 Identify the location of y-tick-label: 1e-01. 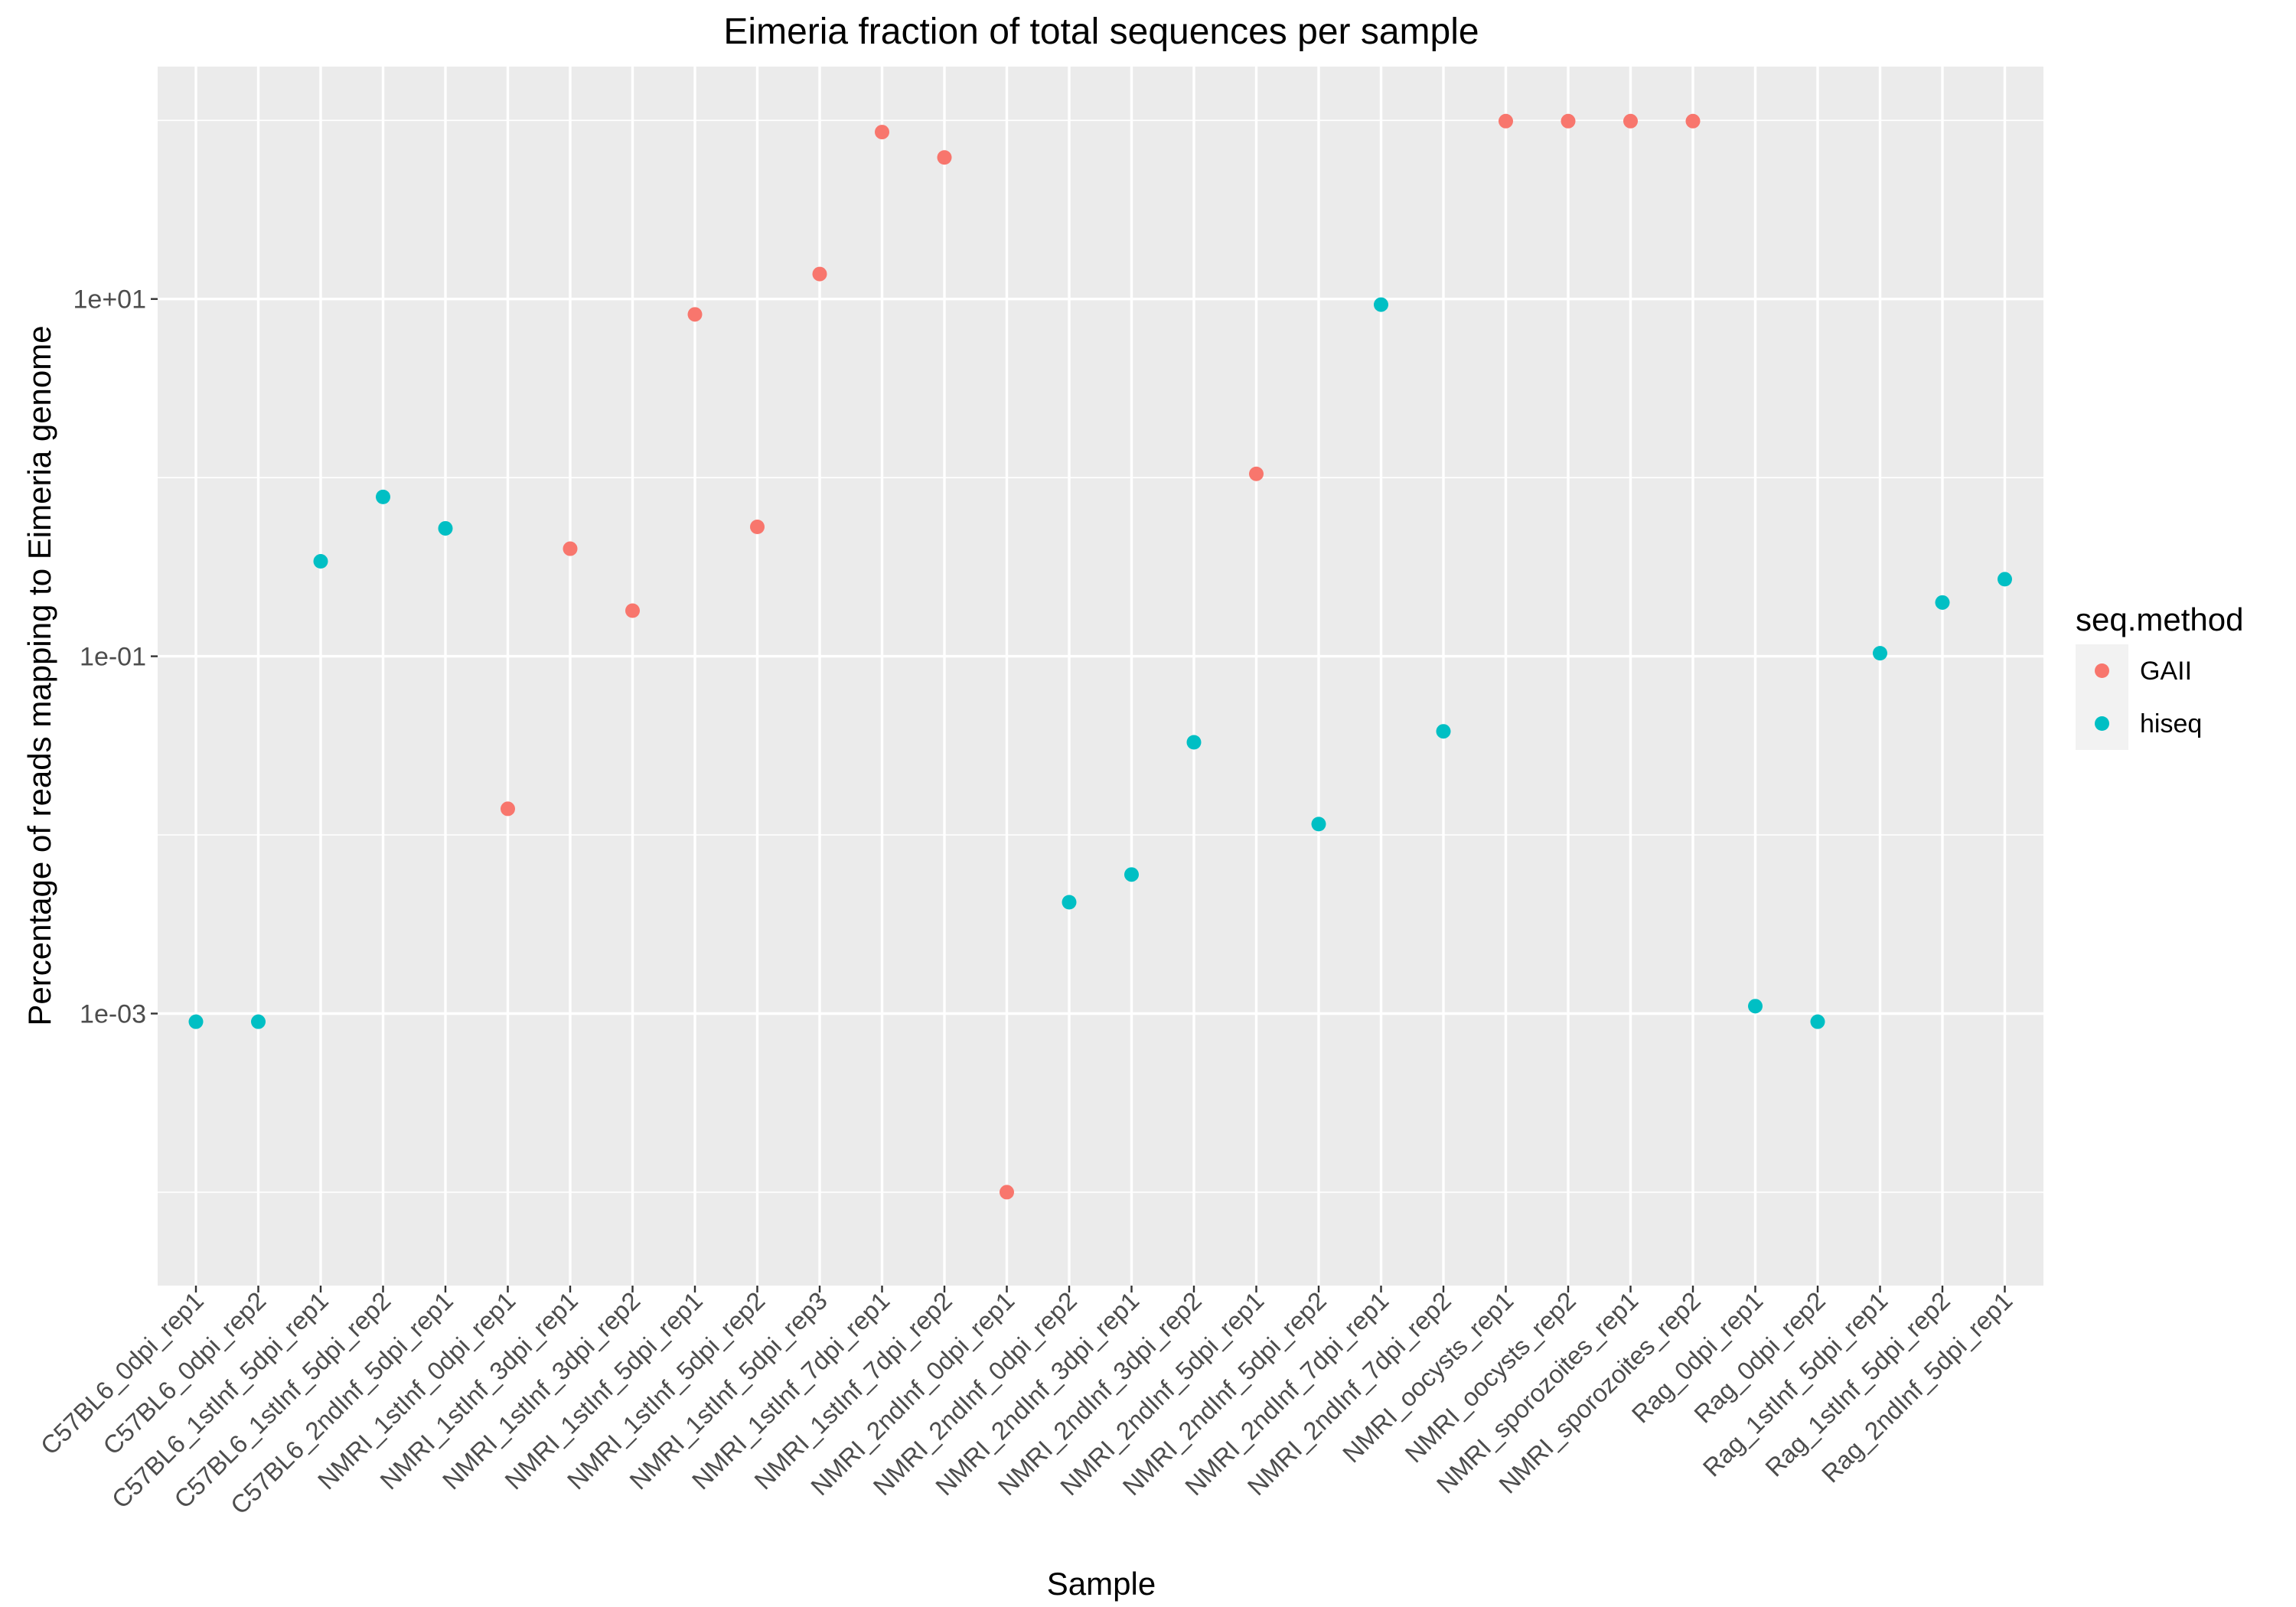
(113, 657).